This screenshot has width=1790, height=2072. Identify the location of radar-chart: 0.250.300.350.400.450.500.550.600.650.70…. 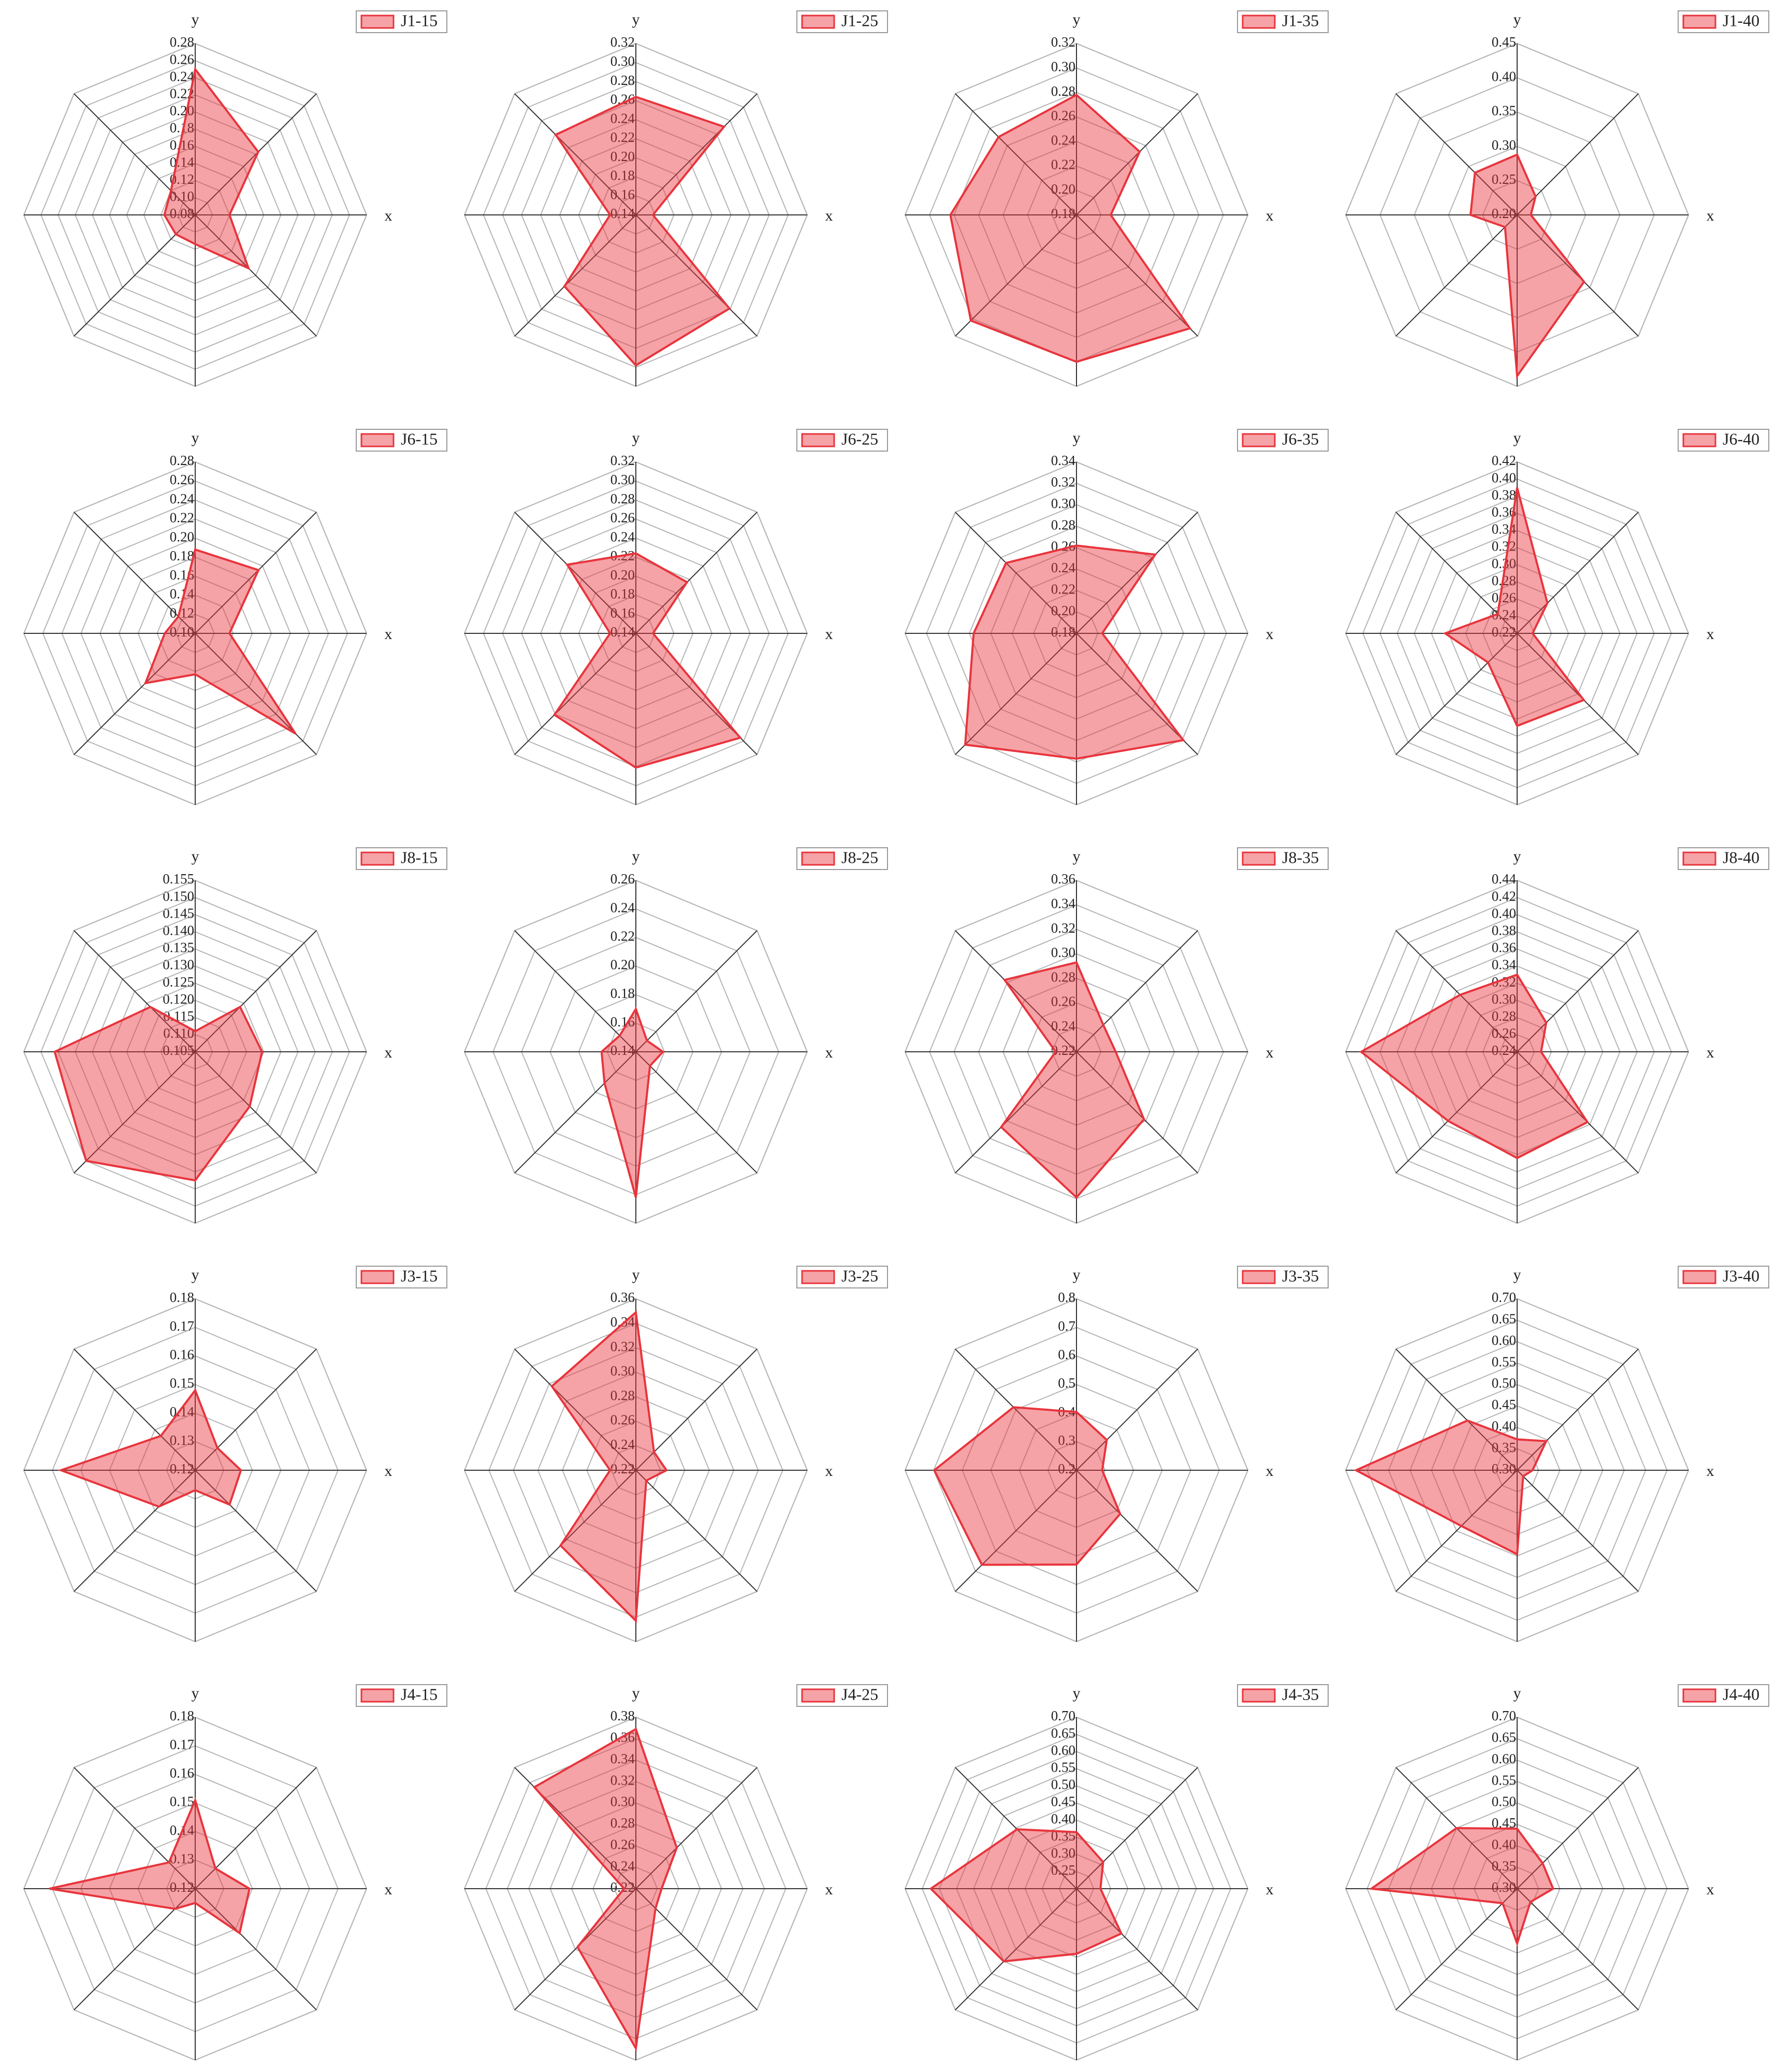
(1116, 1872).